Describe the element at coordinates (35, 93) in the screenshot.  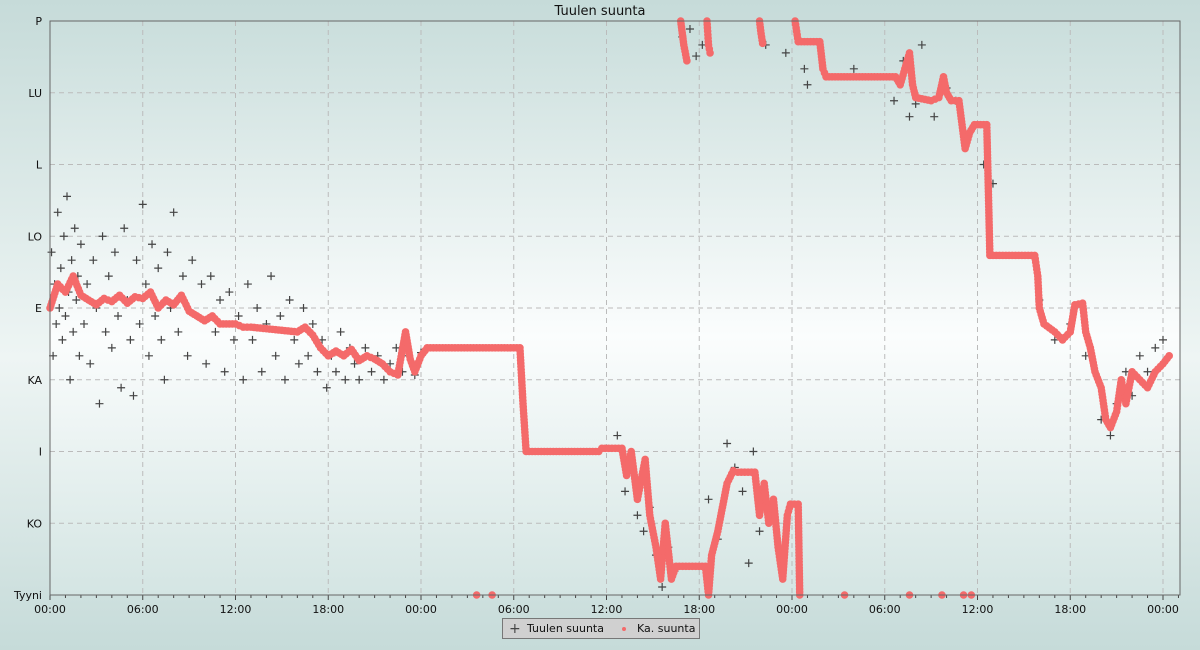
I see `y-tick-label: LU` at that location.